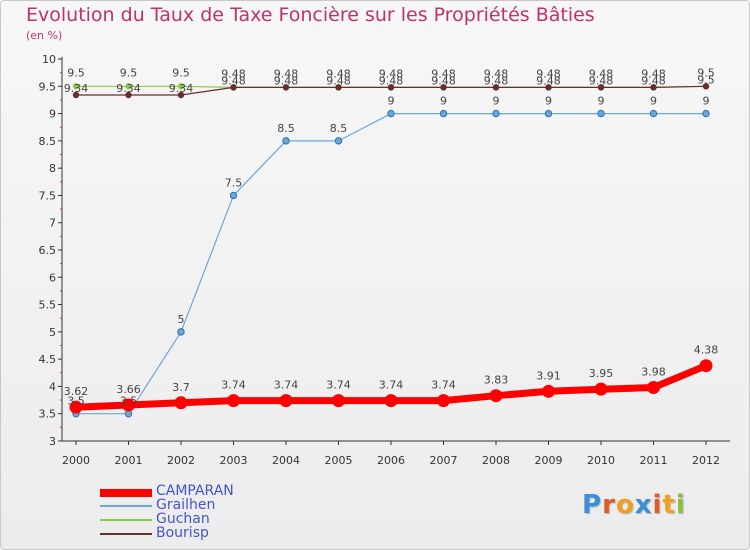  Describe the element at coordinates (52, 332) in the screenshot. I see `y-tick-label: 5` at that location.